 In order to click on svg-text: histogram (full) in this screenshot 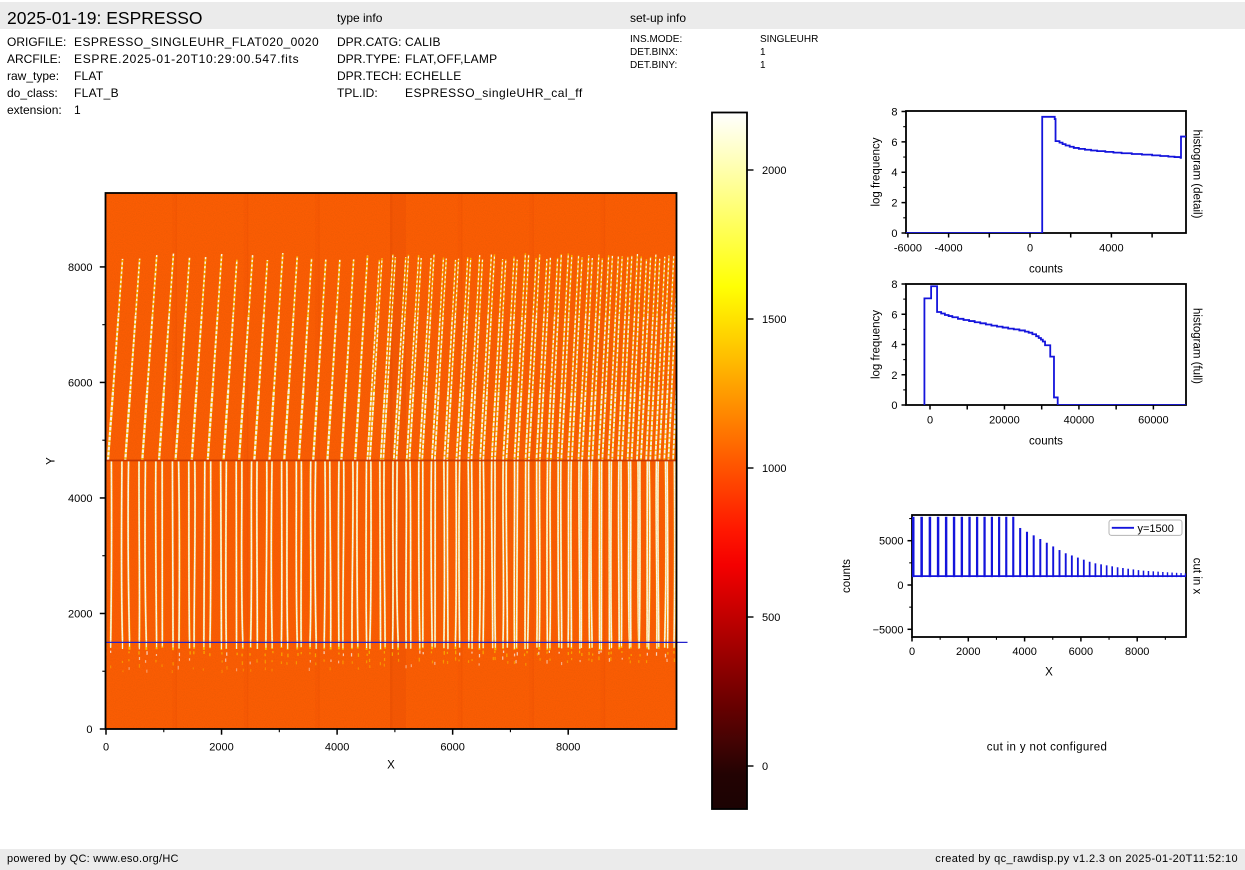, I will do `click(1196, 346)`.